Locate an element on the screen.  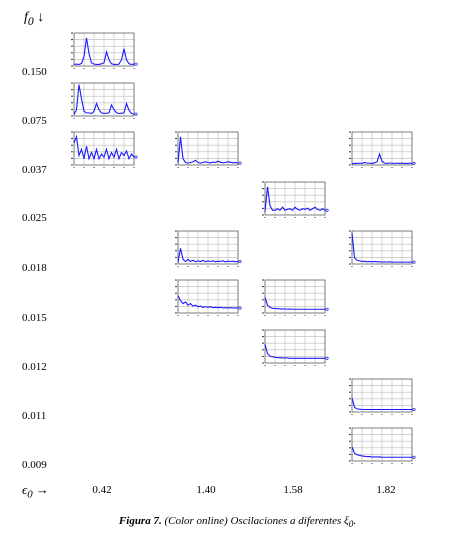
down-arrow-icon: ↓ is located at coordinates (41, 17).